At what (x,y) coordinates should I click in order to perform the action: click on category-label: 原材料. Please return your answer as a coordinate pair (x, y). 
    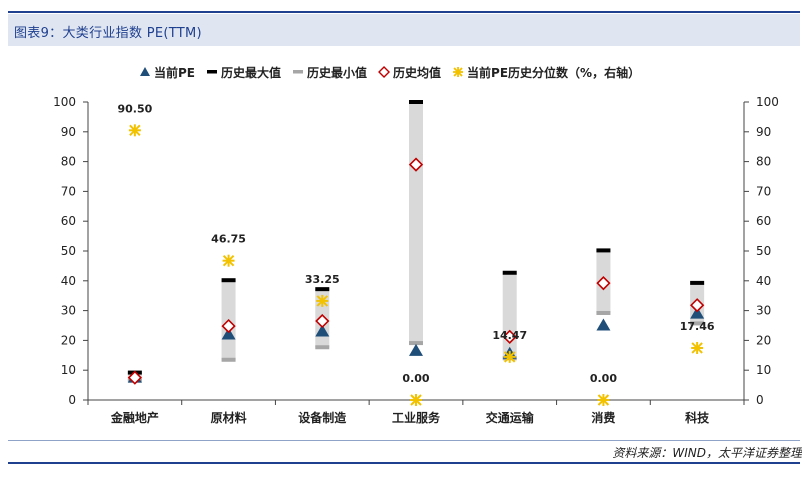
    Looking at the image, I should click on (229, 417).